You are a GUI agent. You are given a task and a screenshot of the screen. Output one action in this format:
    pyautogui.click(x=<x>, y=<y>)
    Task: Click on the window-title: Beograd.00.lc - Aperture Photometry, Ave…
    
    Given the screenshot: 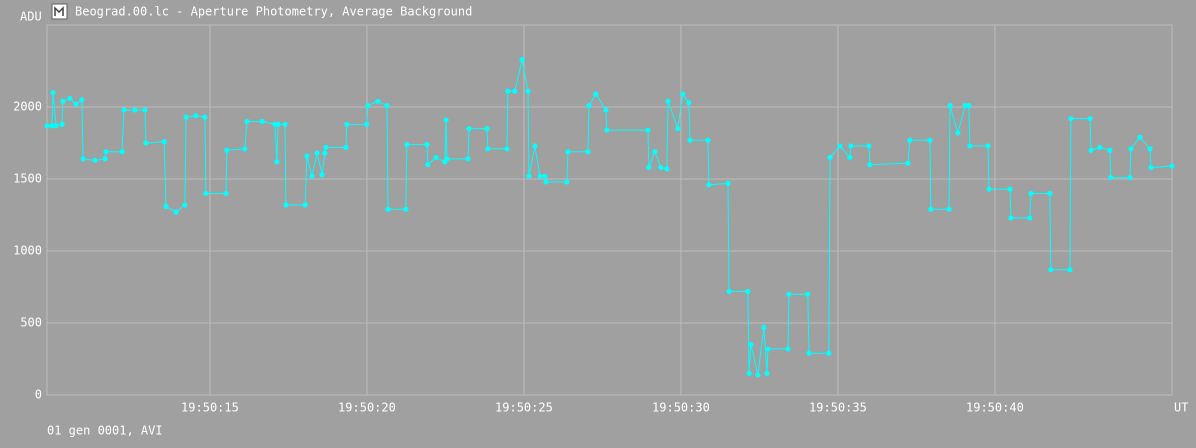 What is the action you would take?
    pyautogui.click(x=273, y=12)
    